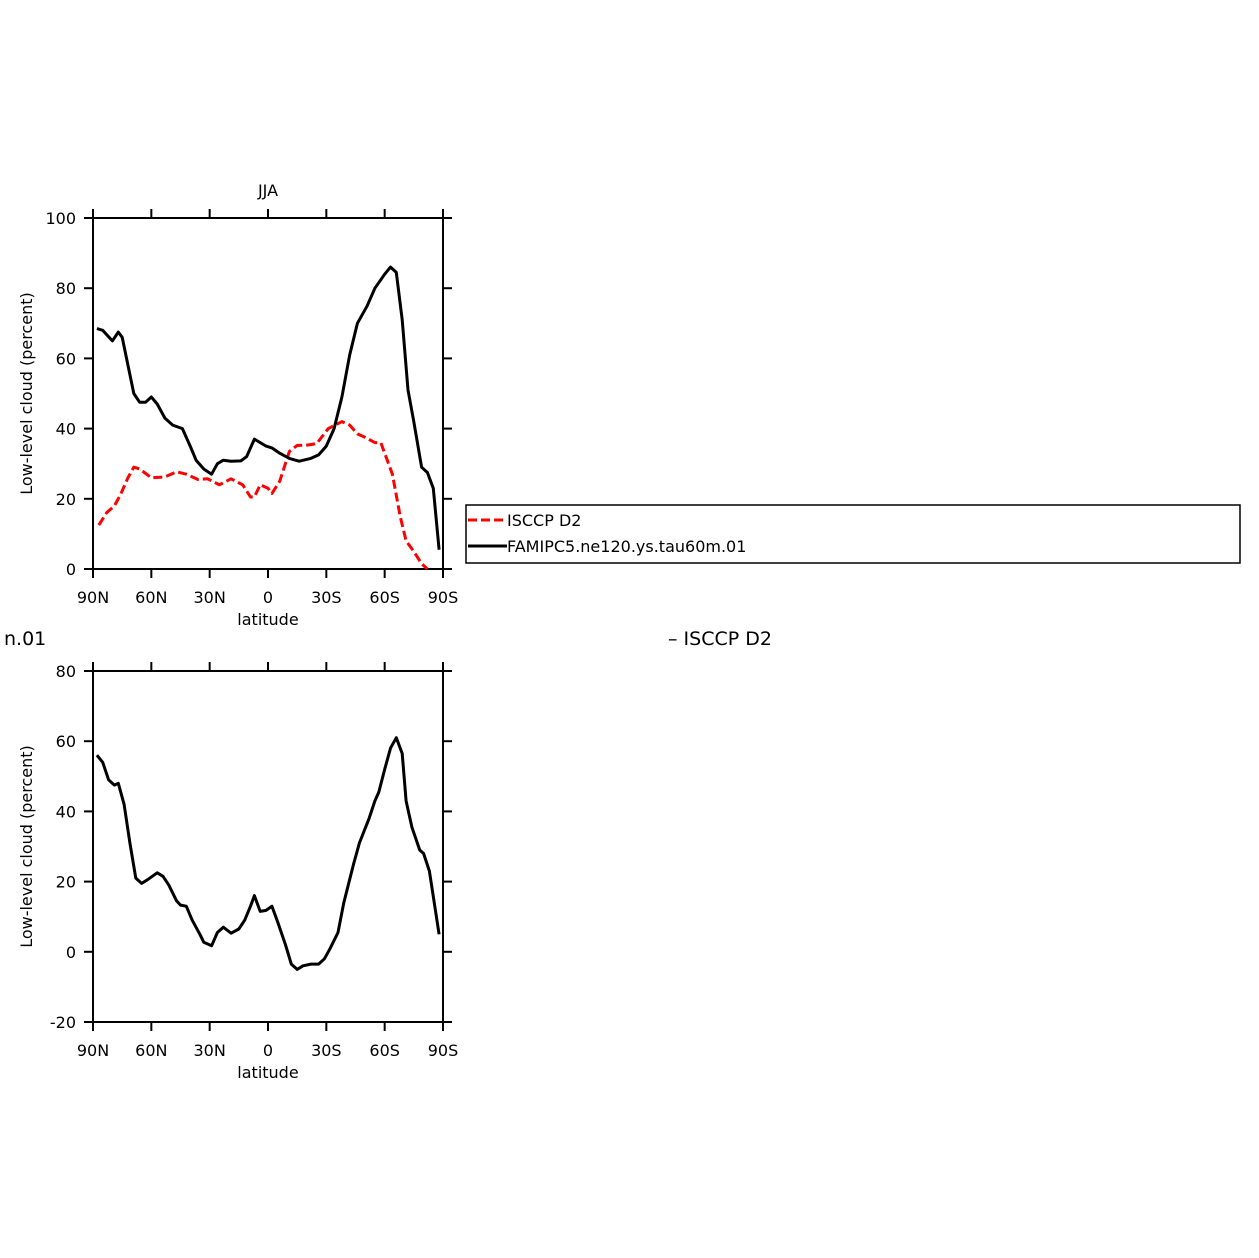  What do you see at coordinates (853, 534) in the screenshot?
I see `legend-box` at bounding box center [853, 534].